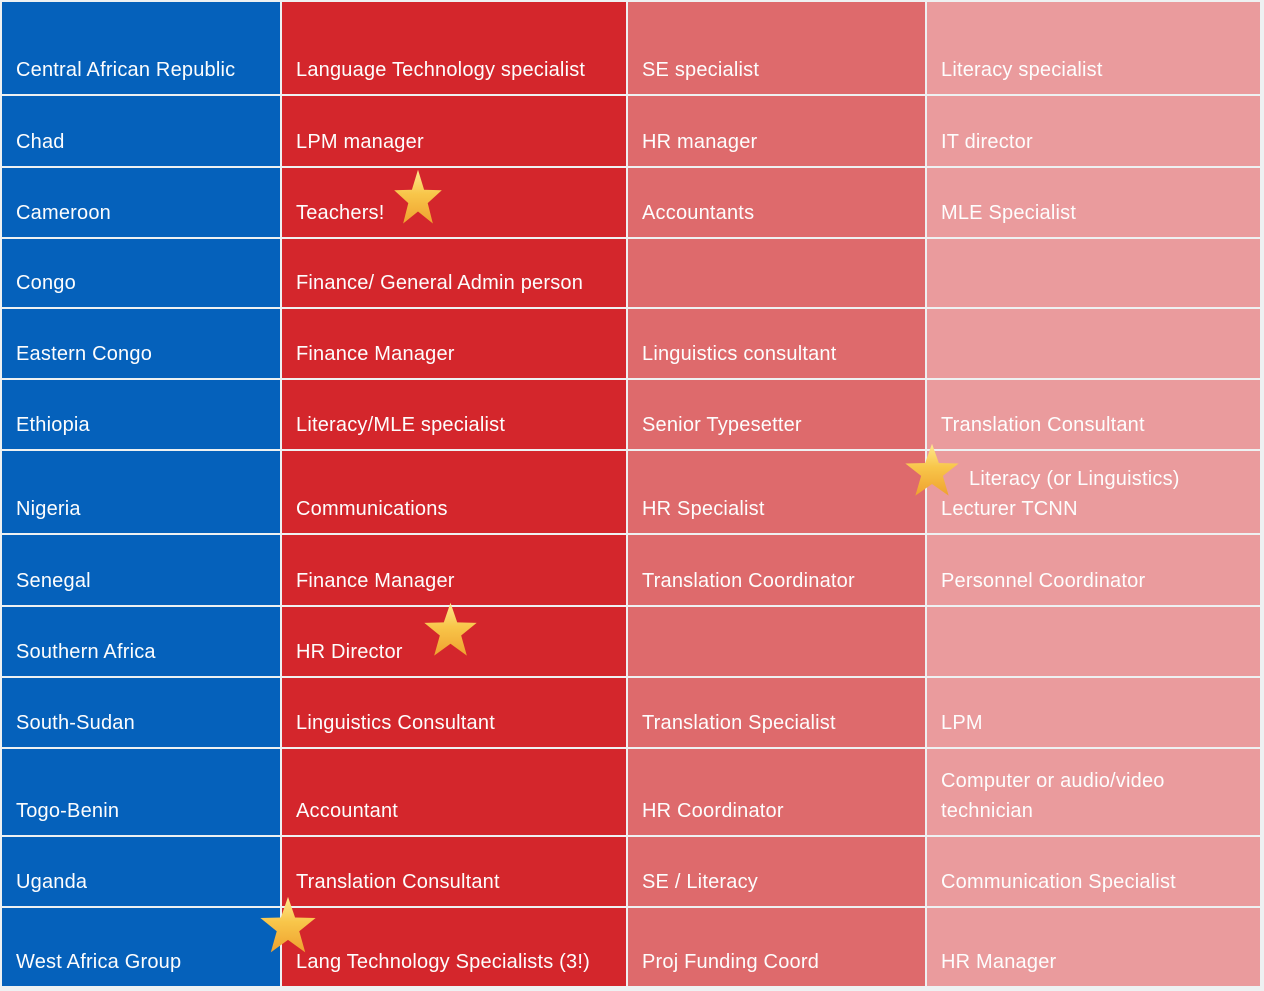 The image size is (1264, 991). I want to click on cell-country: Uganda, so click(141, 871).